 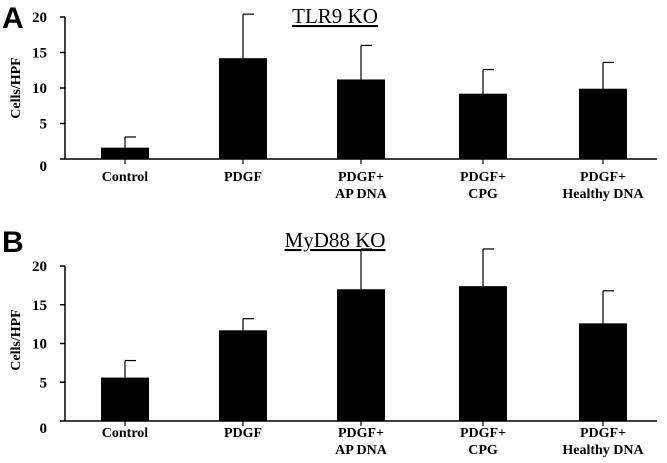 I want to click on panel-letter: B, so click(x=13, y=242).